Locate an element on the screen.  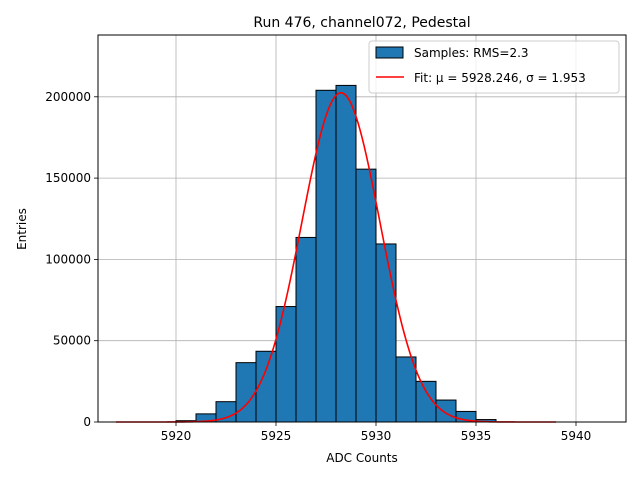
x-tick-label: 5925 is located at coordinates (276, 436).